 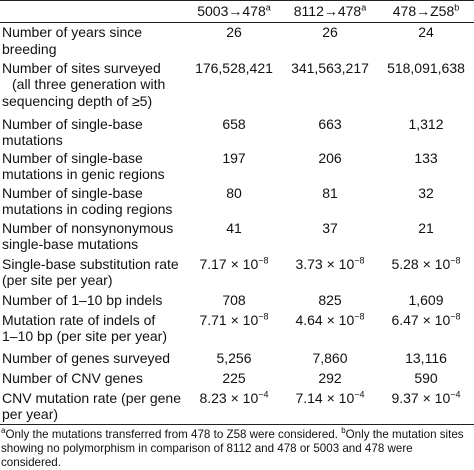 What do you see at coordinates (426, 299) in the screenshot?
I see `value-cell: 1,609` at bounding box center [426, 299].